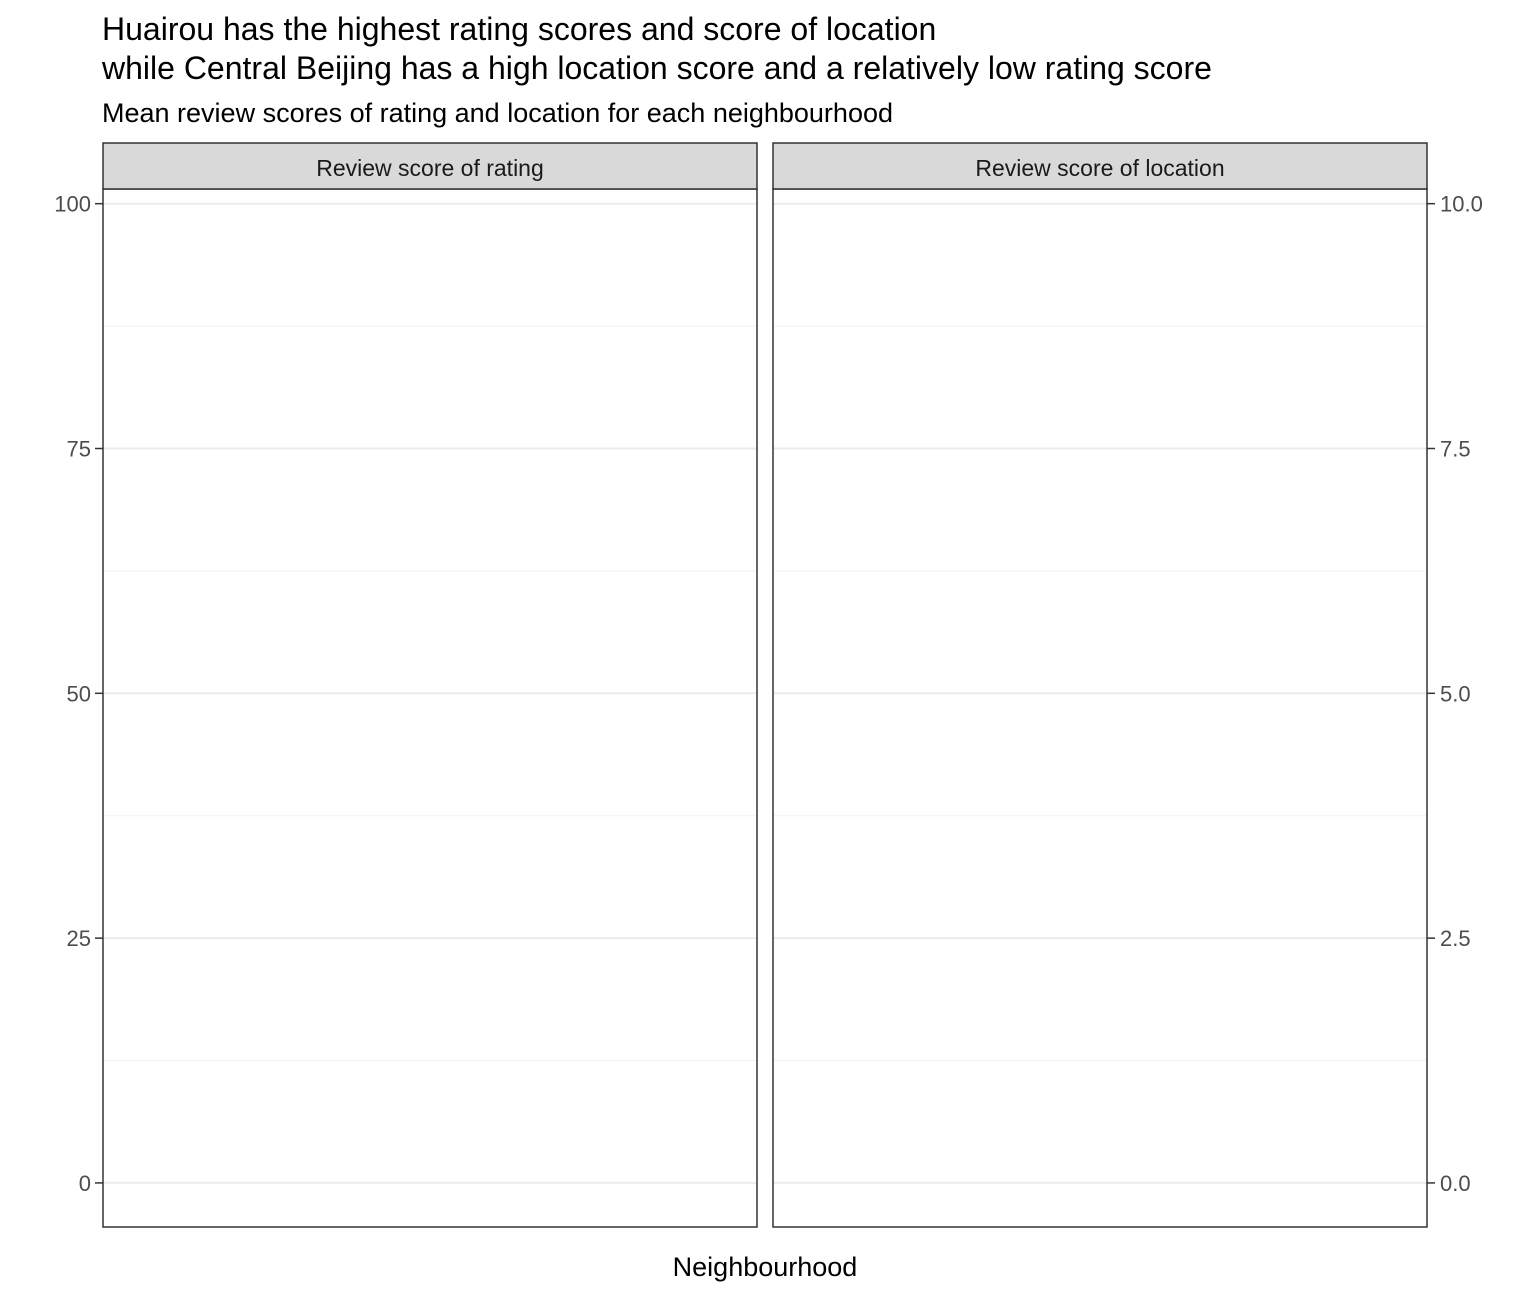 The height and width of the screenshot is (1296, 1536). What do you see at coordinates (1455, 693) in the screenshot?
I see `y-axis-tick-label: 5.0` at bounding box center [1455, 693].